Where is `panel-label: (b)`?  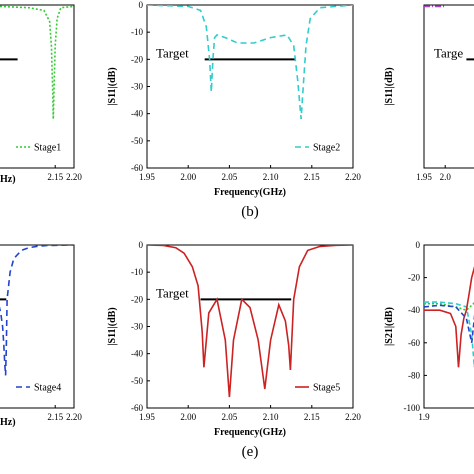 panel-label: (b) is located at coordinates (250, 212).